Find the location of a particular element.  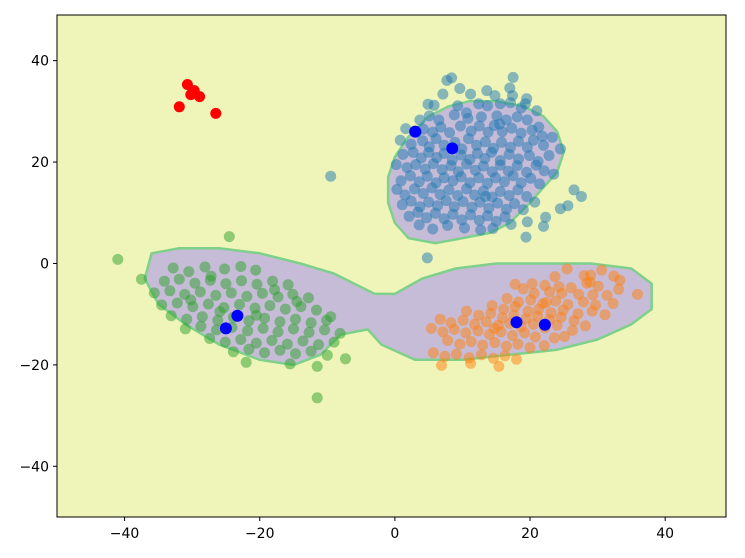

y-tick-label: 20 is located at coordinates (40, 163).